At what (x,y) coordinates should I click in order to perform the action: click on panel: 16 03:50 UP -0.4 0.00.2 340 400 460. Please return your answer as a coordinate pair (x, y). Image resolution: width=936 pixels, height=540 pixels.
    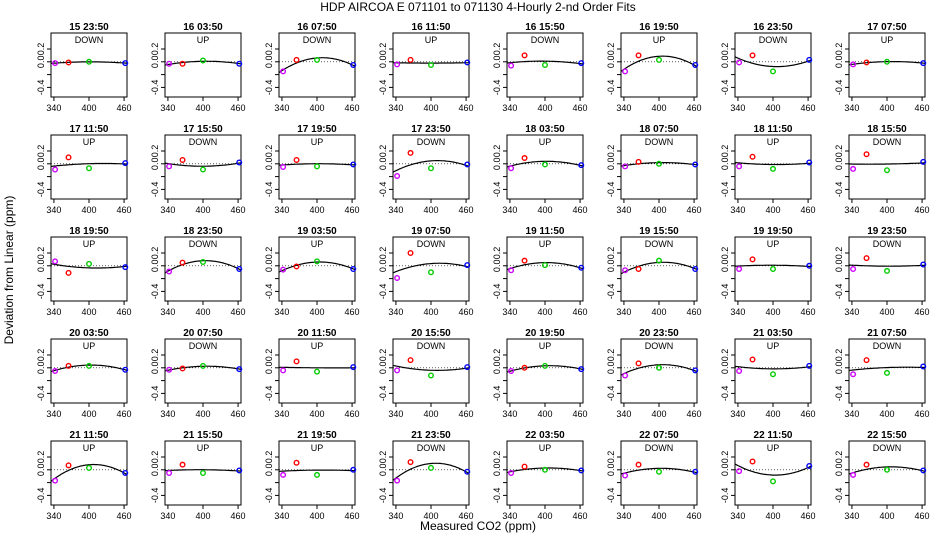
    Looking at the image, I should click on (198, 67).